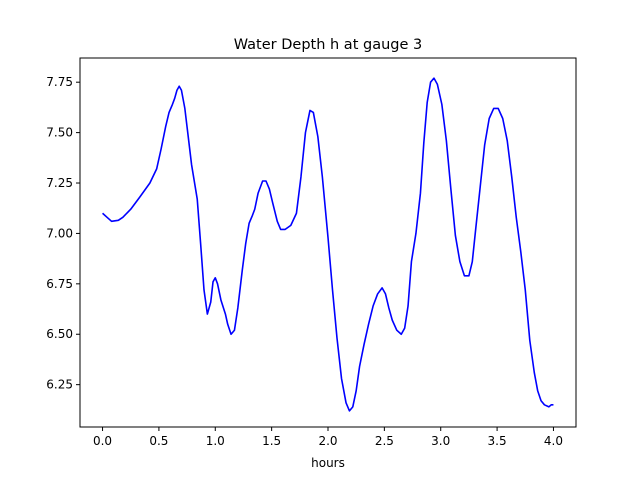 The height and width of the screenshot is (480, 640). Describe the element at coordinates (102, 441) in the screenshot. I see `x-tick-label: 0.0` at that location.